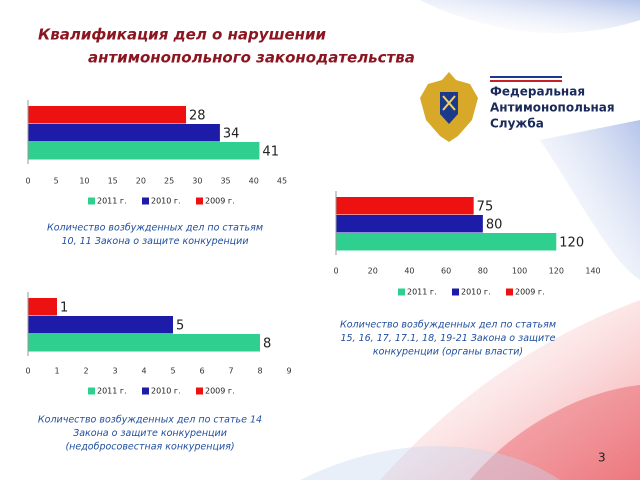 This screenshot has height=484, width=640. Describe the element at coordinates (270, 152) in the screenshot. I see `data-label: 41` at that location.